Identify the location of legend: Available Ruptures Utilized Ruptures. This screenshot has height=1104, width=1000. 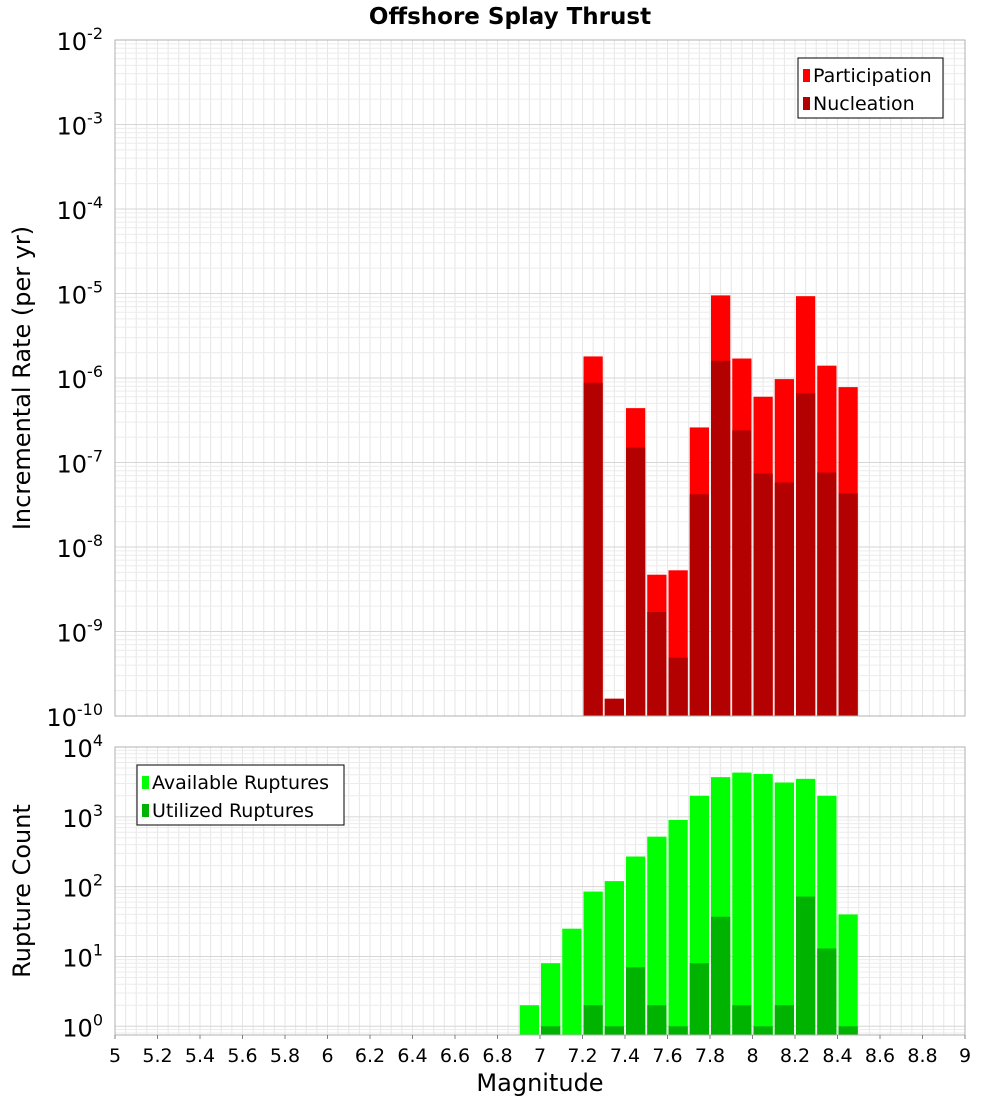
(240, 795).